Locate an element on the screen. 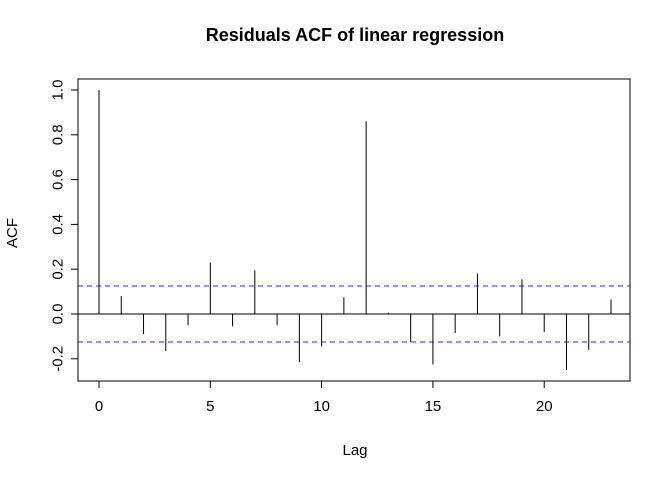 This screenshot has height=480, width=672. y-tick-label: 0.0 is located at coordinates (58, 314).